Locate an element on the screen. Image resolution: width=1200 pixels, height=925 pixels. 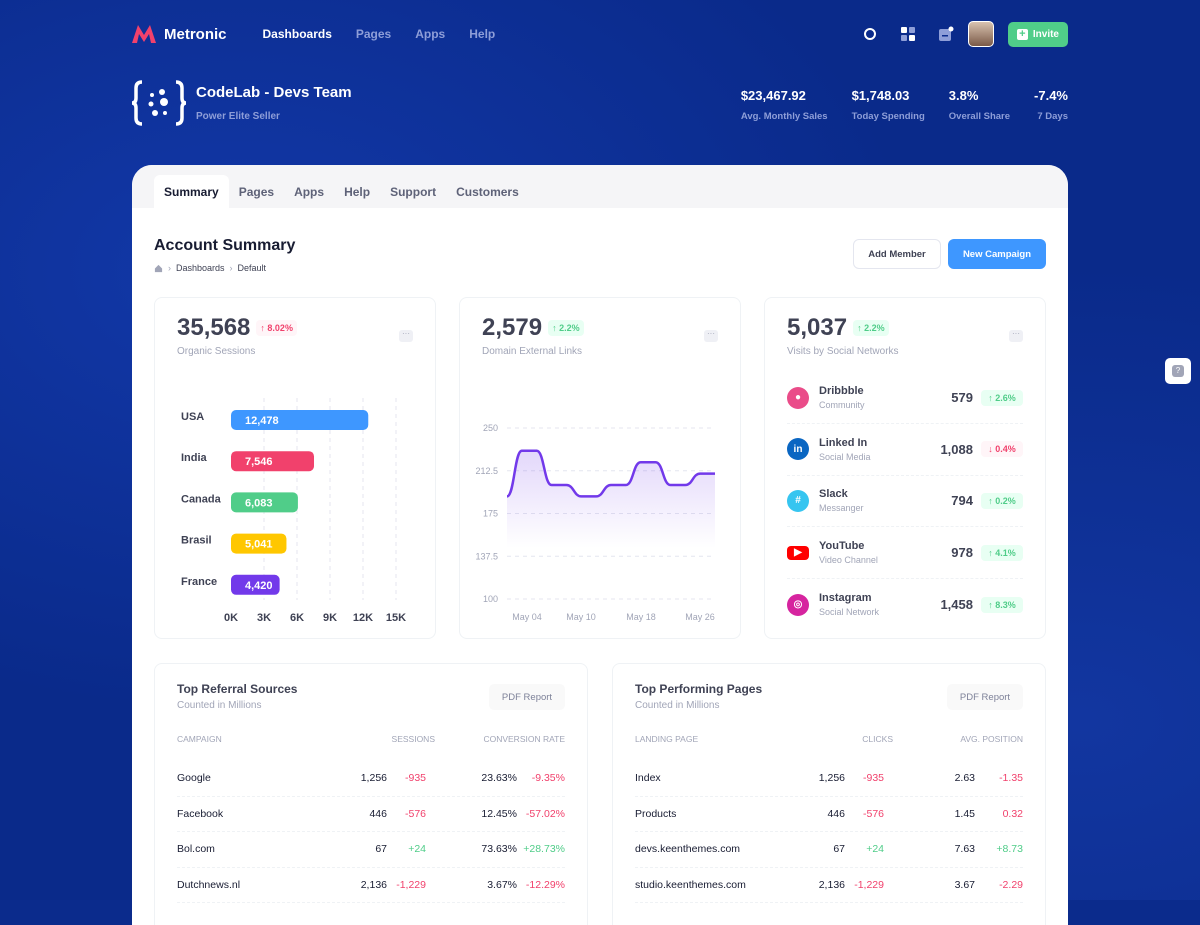
notifications-icon is located at coordinates (946, 34).